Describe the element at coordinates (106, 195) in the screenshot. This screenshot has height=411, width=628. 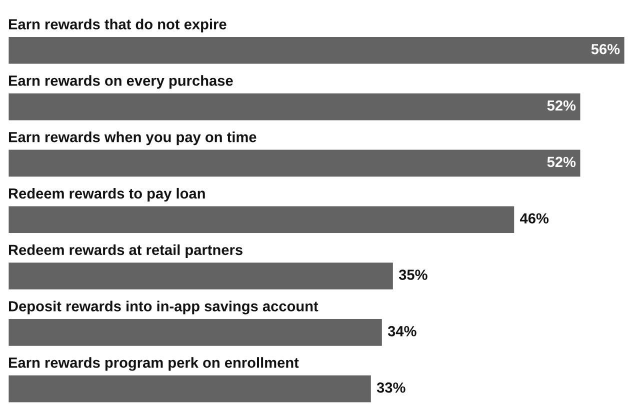
I see `y-tick-label: Redeem rewards to pay loan` at that location.